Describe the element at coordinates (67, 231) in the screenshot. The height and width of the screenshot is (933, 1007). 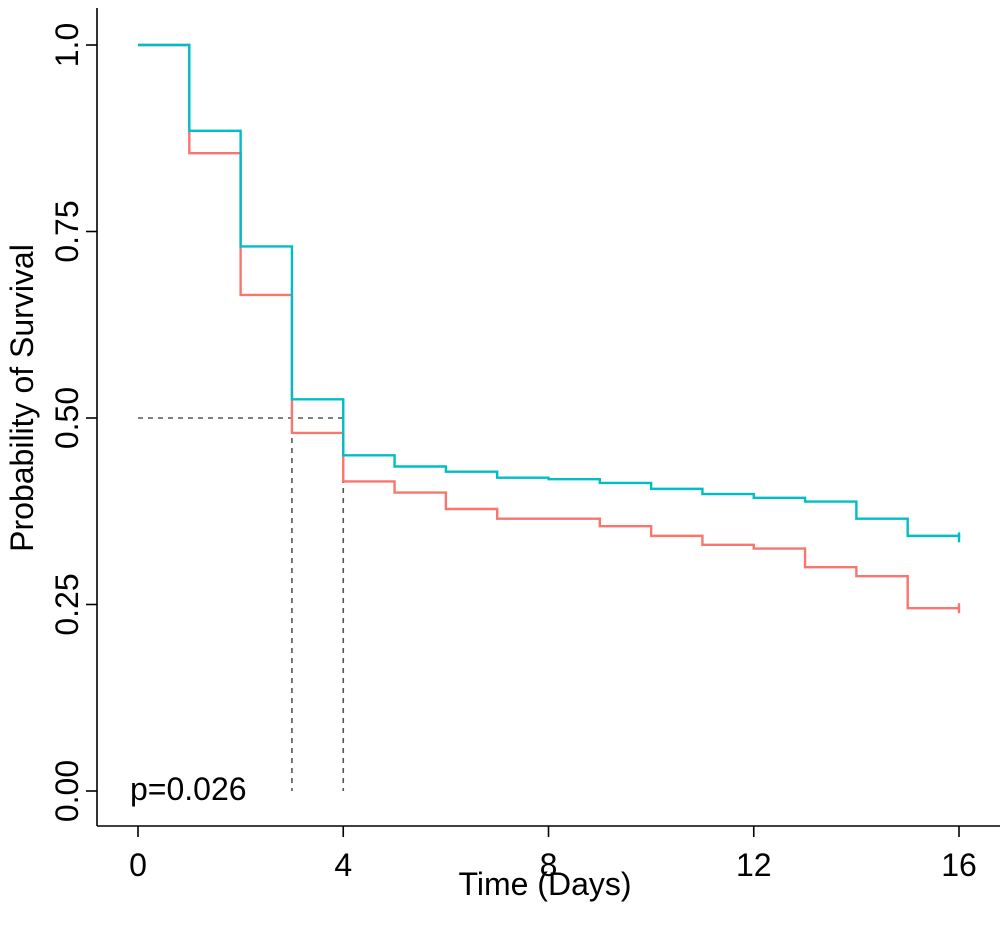
I see `y-tick-label-0.75: 0.75` at that location.